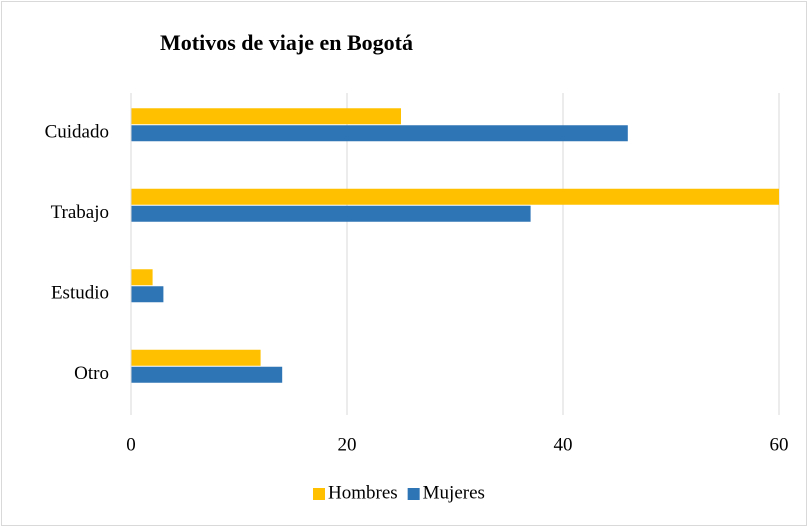 Image resolution: width=808 pixels, height=527 pixels. What do you see at coordinates (80, 212) in the screenshot?
I see `y-tick-label: Trabajo` at bounding box center [80, 212].